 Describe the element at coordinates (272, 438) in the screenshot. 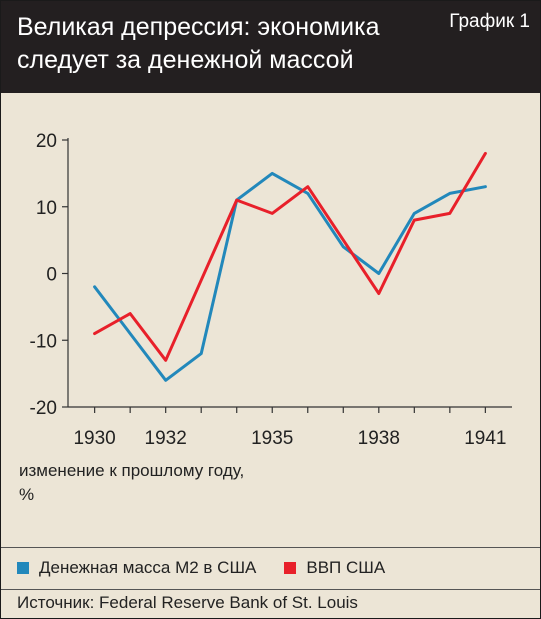

I see `x-tick-label: 1935` at that location.